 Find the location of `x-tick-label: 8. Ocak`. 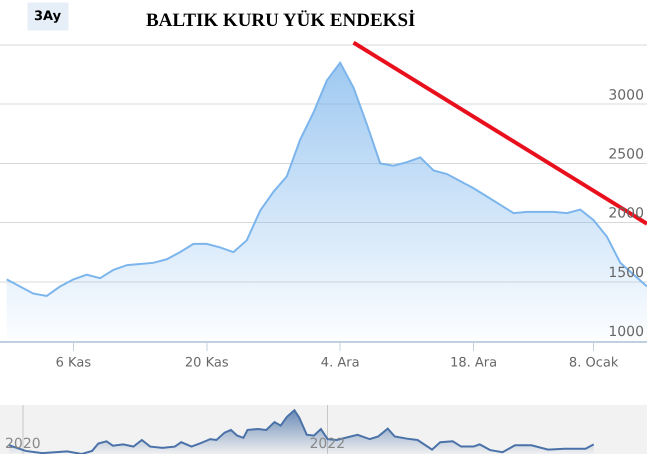

x-tick-label: 8. Ocak is located at coordinates (593, 363).